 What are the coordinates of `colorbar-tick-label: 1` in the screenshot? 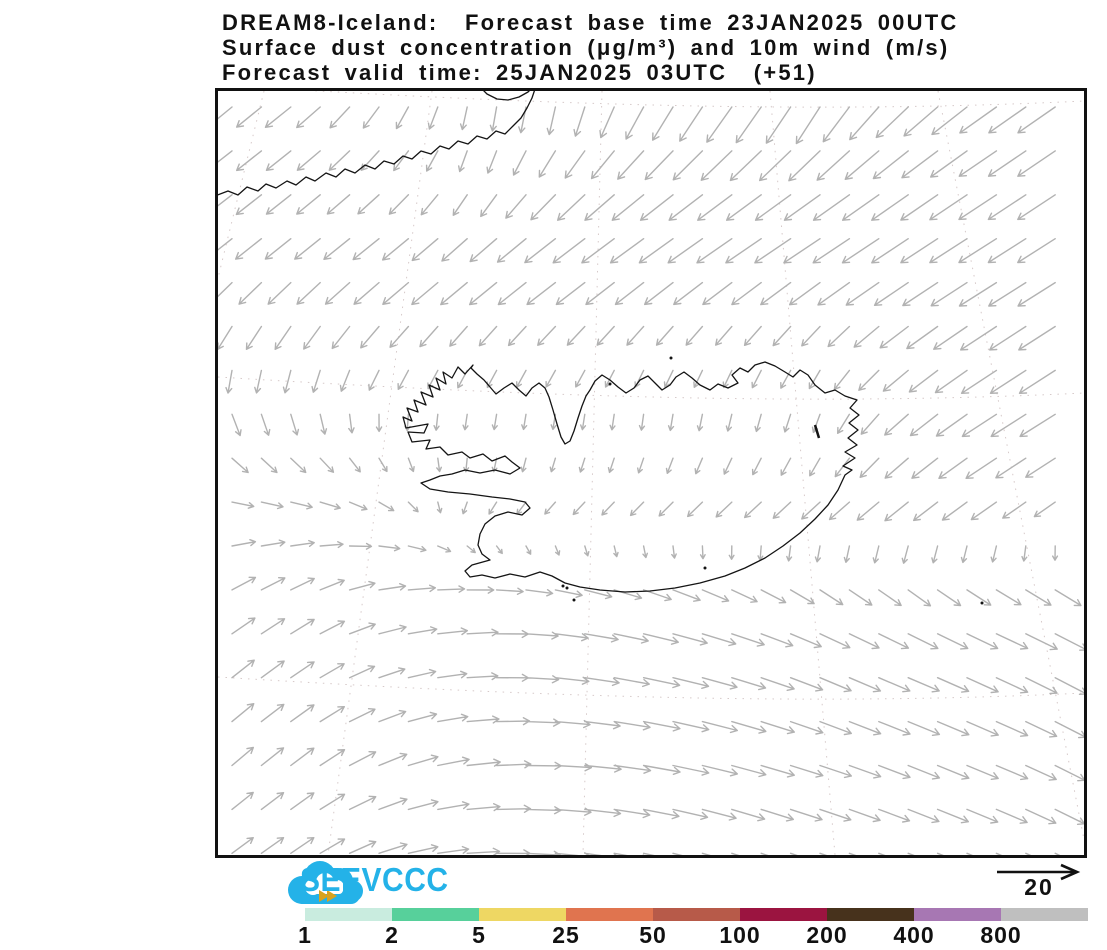 It's located at (305, 935).